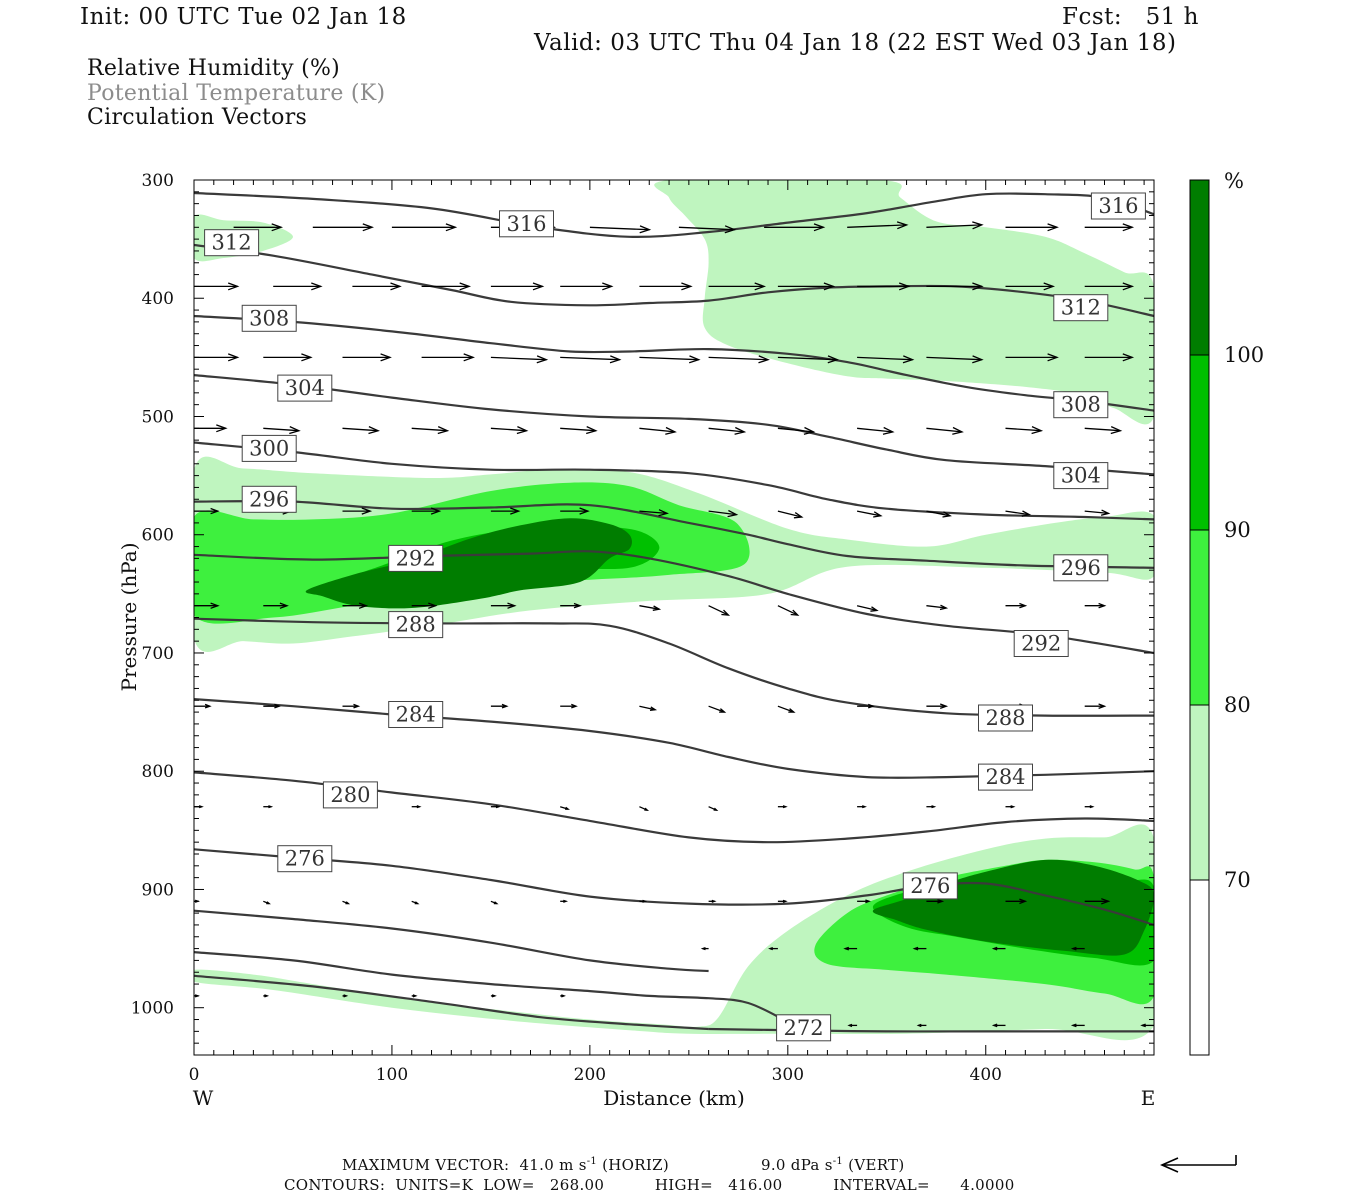 The width and height of the screenshot is (1350, 1200). What do you see at coordinates (1081, 405) in the screenshot?
I see `contour-label-text: 308` at bounding box center [1081, 405].